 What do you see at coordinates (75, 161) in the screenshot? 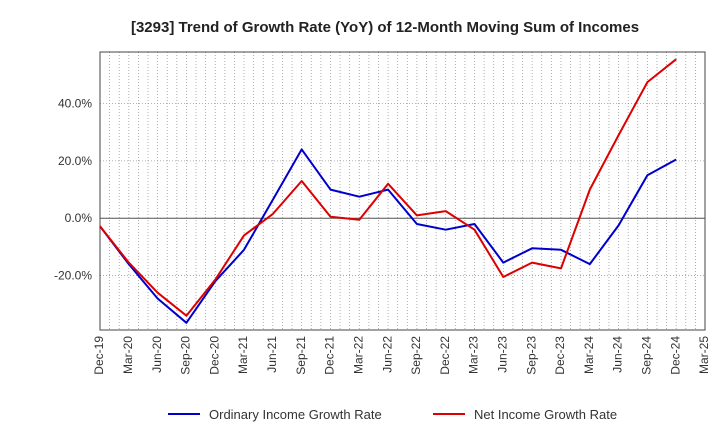
I see `y-tick-label: 20.0%` at bounding box center [75, 161].